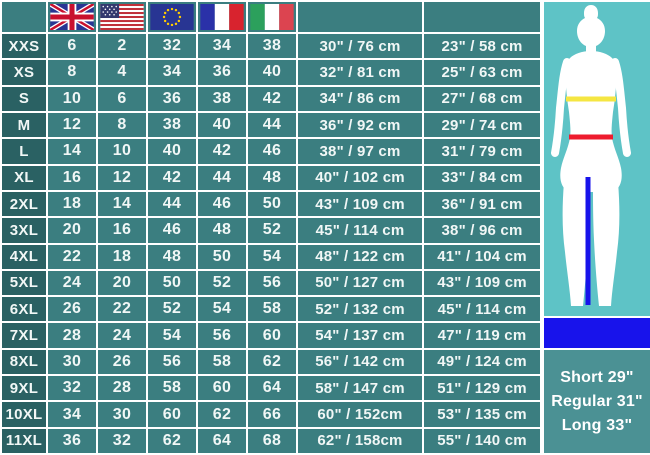  I want to click on eu-value-cell: 60, so click(172, 414).